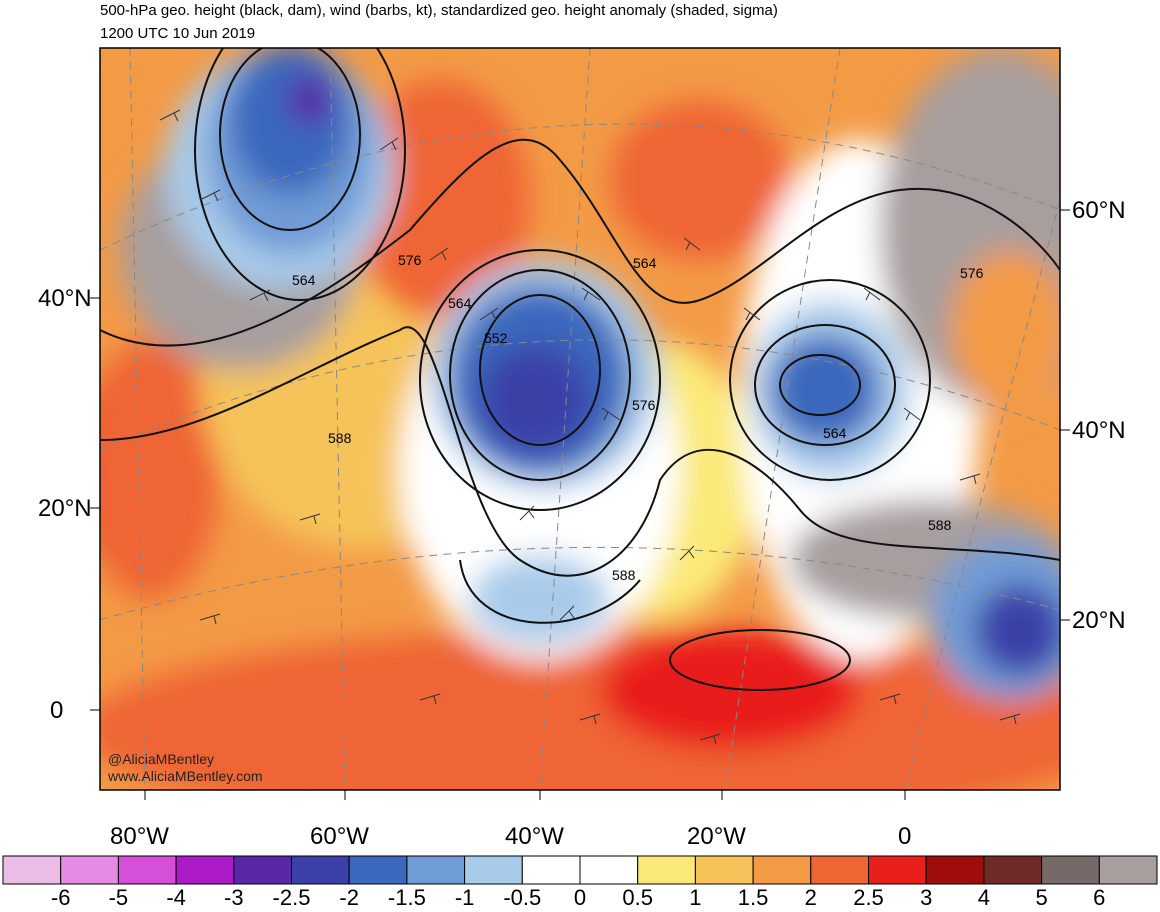  I want to click on credit-handle: @AliciaMBentley, so click(161, 759).